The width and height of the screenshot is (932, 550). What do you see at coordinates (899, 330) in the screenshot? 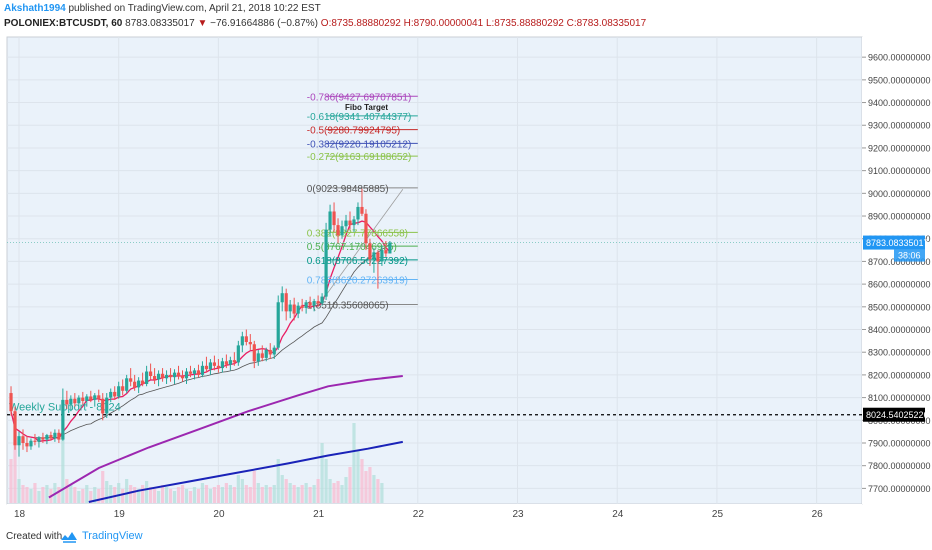
I see `y-tick-label: 8400.00000000` at bounding box center [899, 330].